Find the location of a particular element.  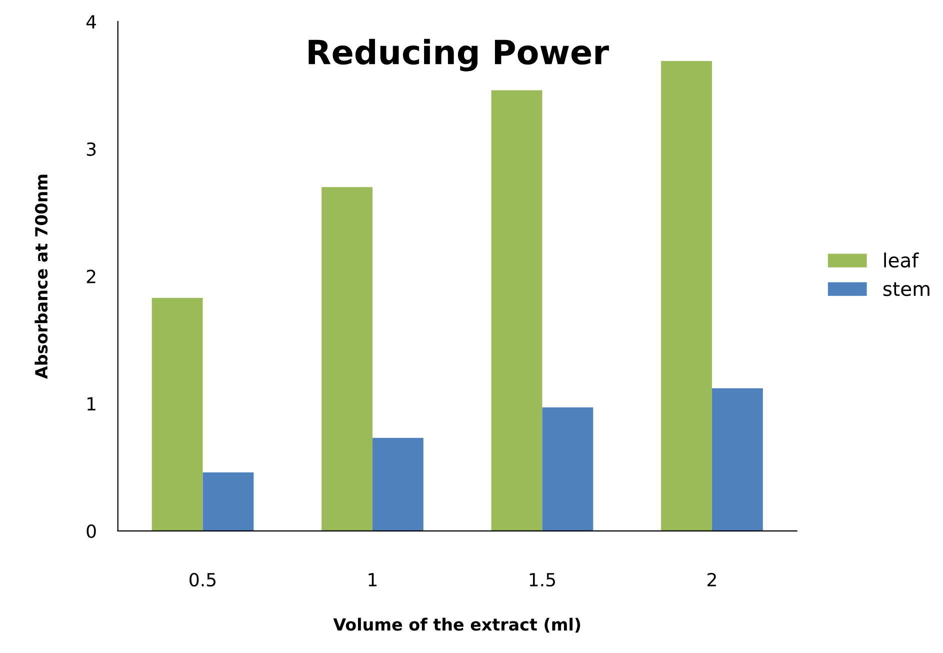

x-axis-title: Volume of the extract (ml) is located at coordinates (456, 625).